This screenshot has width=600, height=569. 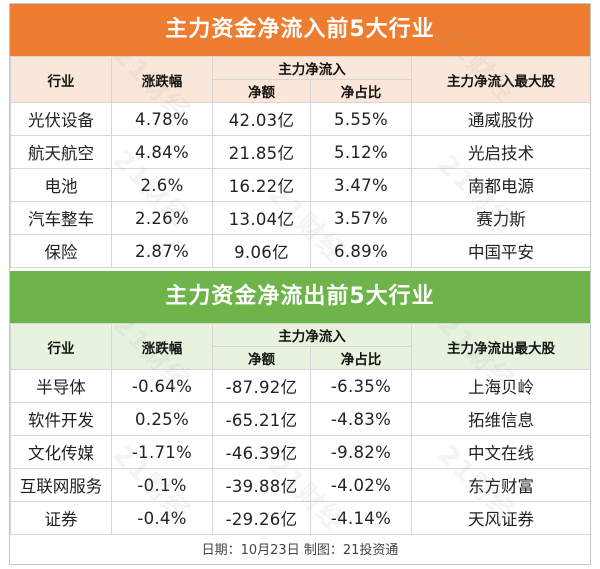 I want to click on net-amount-cell: -39.88亿, so click(x=261, y=485).